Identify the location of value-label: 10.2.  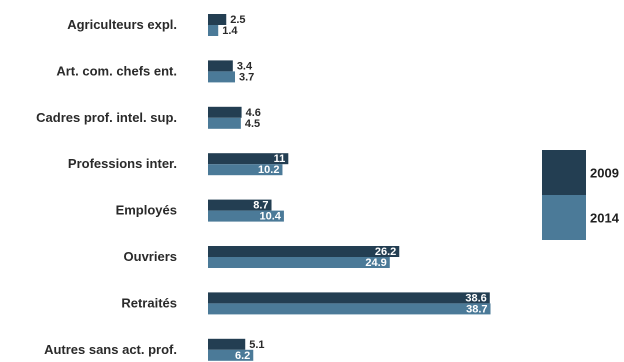
(268, 170).